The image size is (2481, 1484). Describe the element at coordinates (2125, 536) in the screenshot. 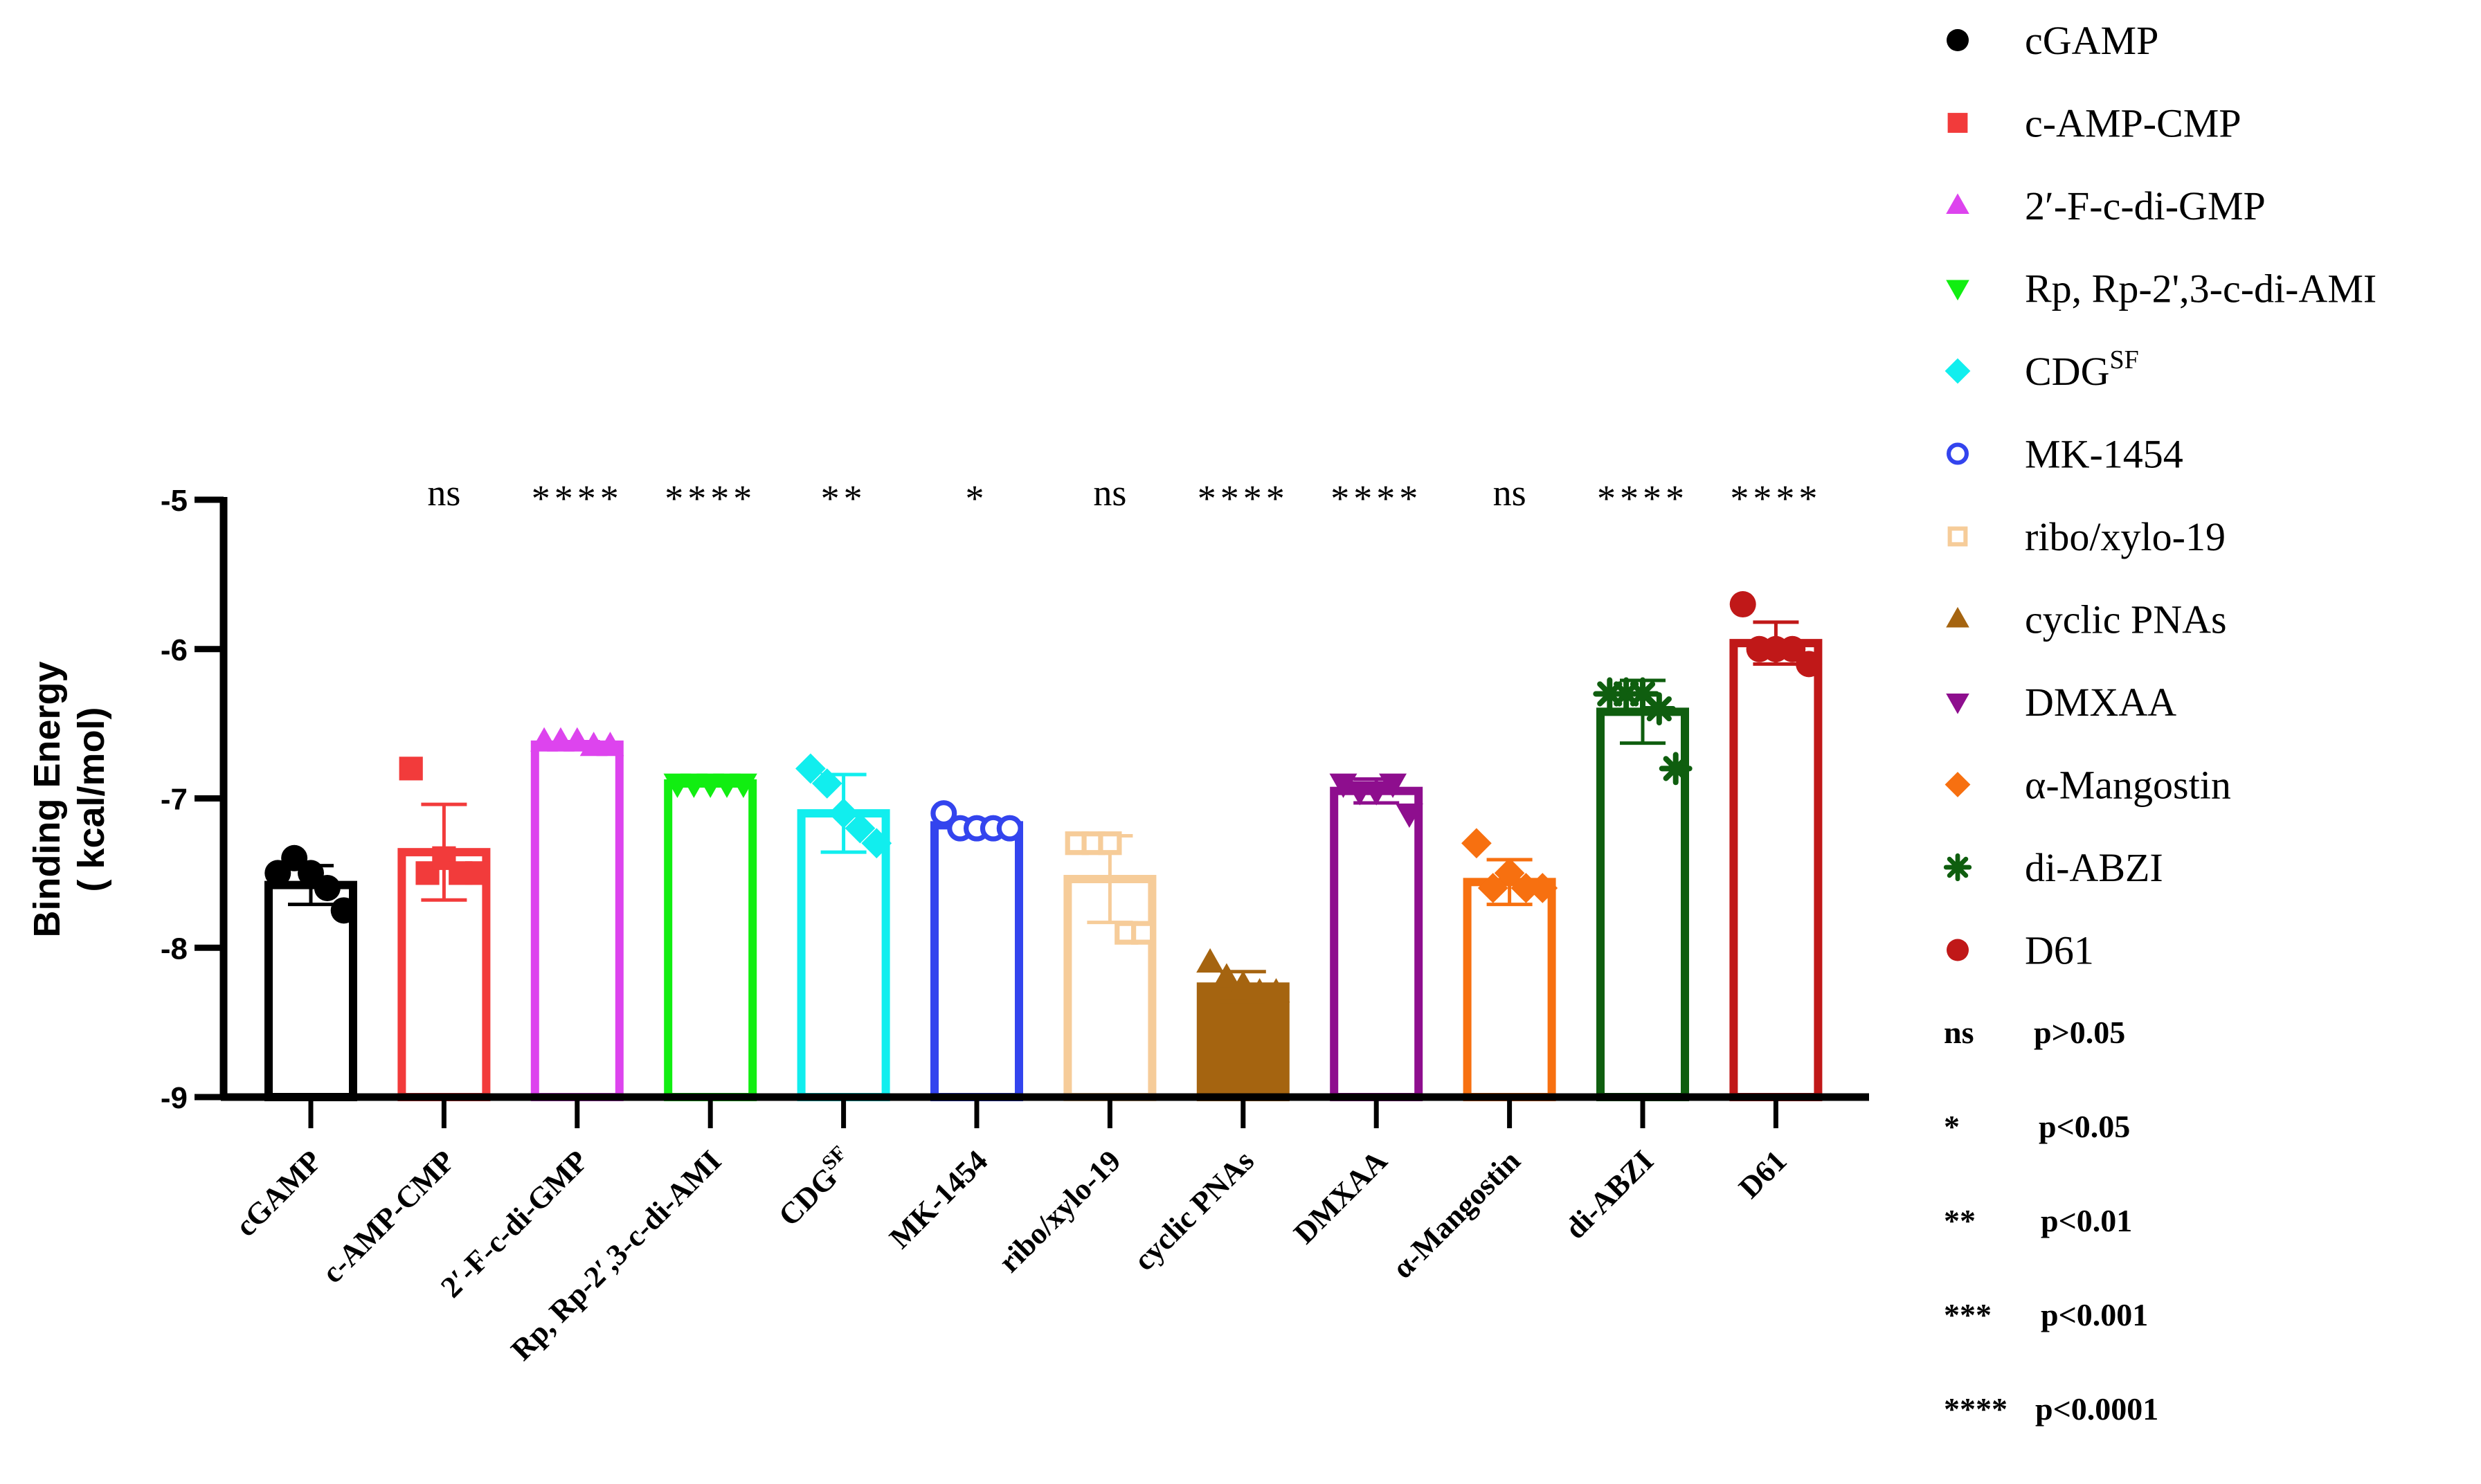

I see `legend-label: ribo/xylo-19` at that location.